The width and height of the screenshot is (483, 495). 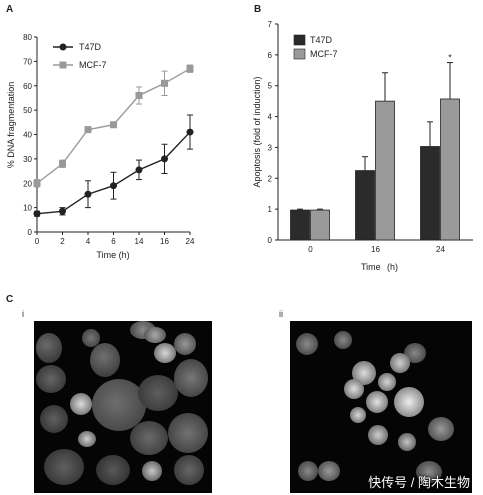 What do you see at coordinates (112, 255) in the screenshot?
I see `x-axis-label: Time (h)` at bounding box center [112, 255].